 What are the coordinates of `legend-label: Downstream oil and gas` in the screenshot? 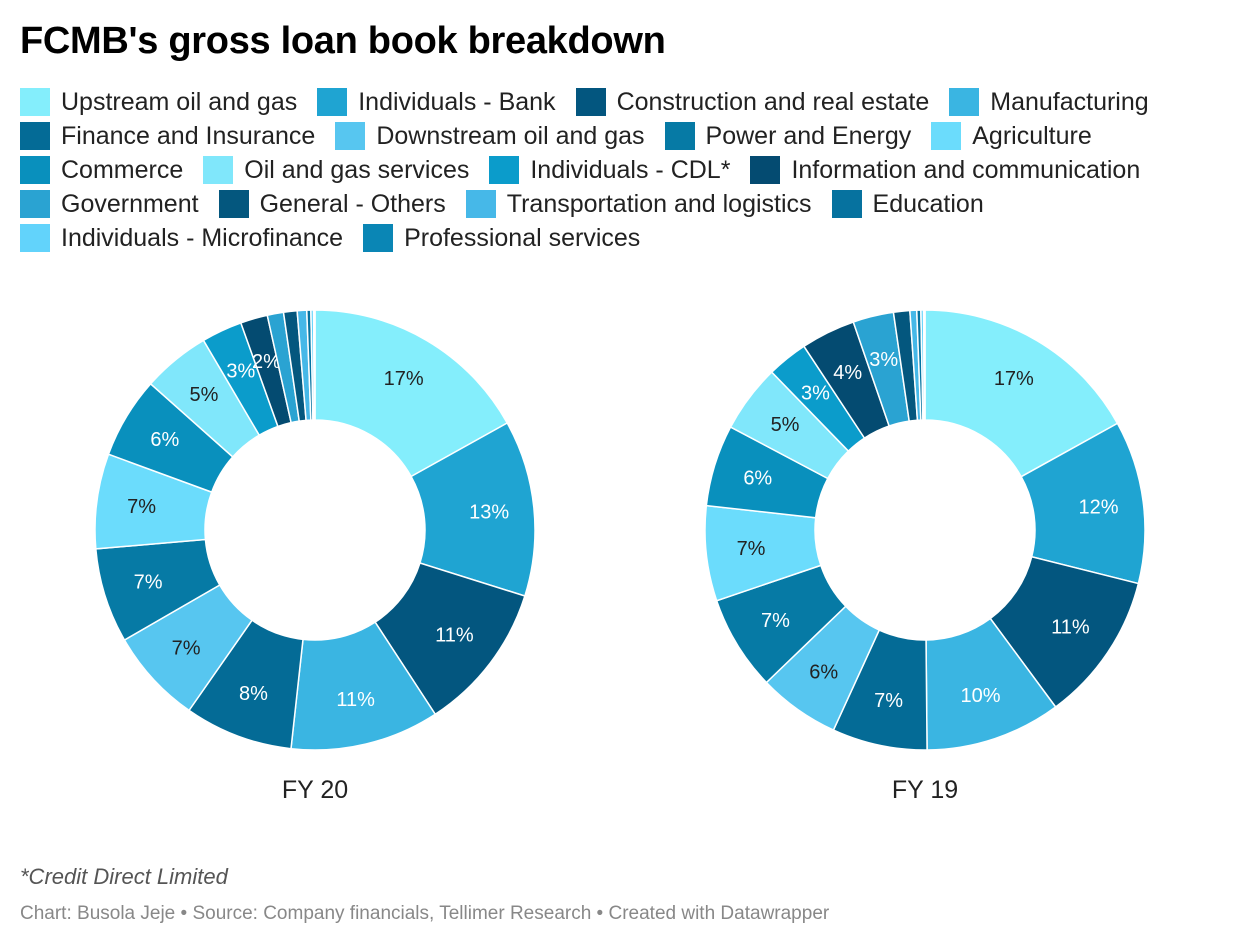 It's located at (510, 135).